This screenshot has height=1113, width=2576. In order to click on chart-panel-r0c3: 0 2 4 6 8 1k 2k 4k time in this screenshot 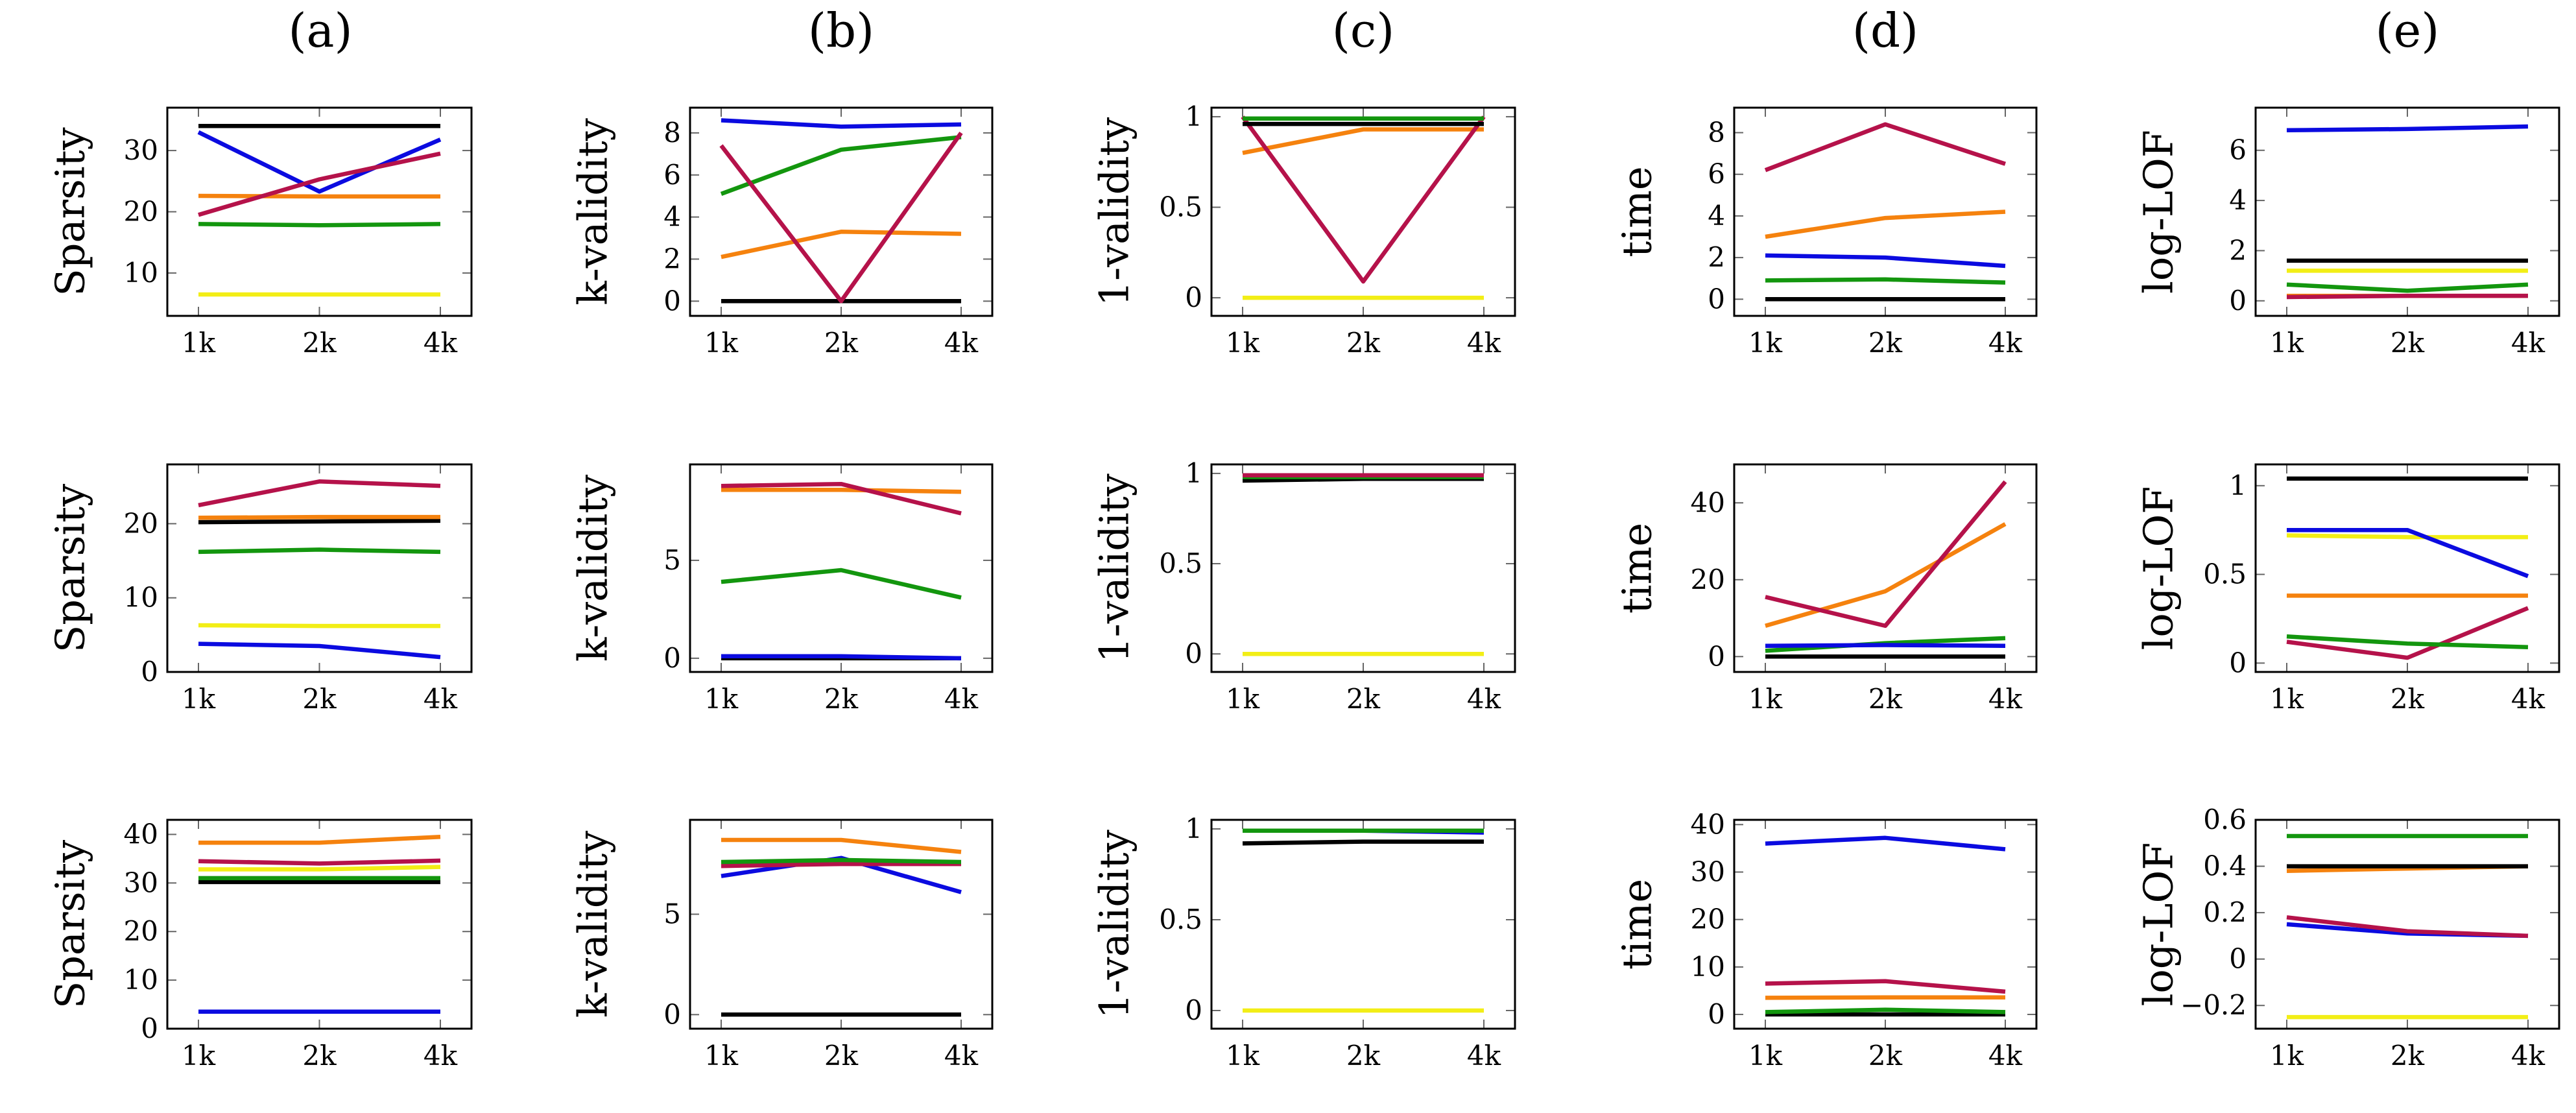, I will do `click(1826, 233)`.